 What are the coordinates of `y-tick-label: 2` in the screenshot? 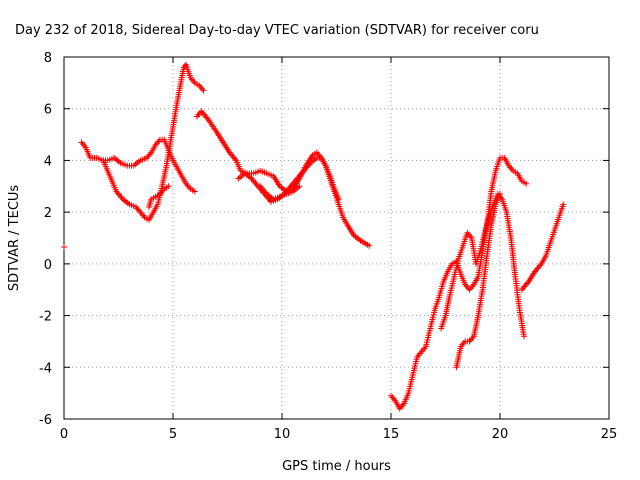 It's located at (48, 213).